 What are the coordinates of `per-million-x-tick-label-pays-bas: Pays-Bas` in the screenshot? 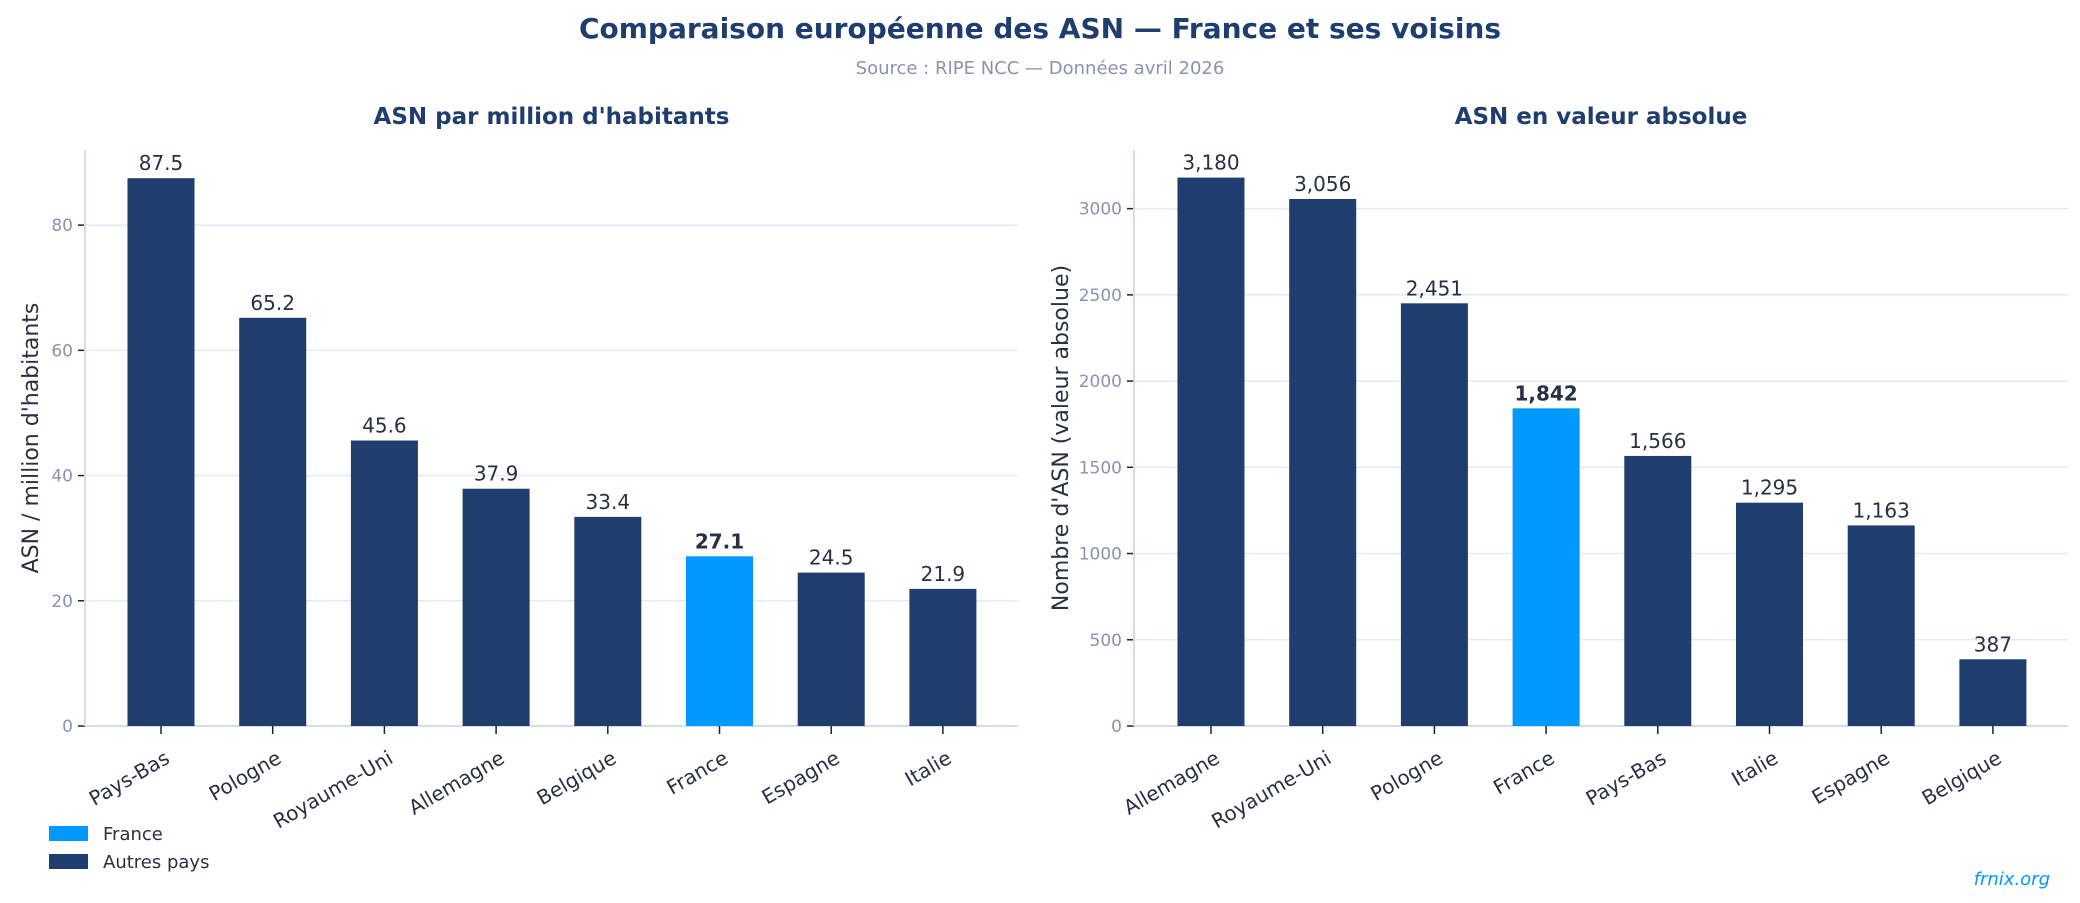 It's located at (129, 778).